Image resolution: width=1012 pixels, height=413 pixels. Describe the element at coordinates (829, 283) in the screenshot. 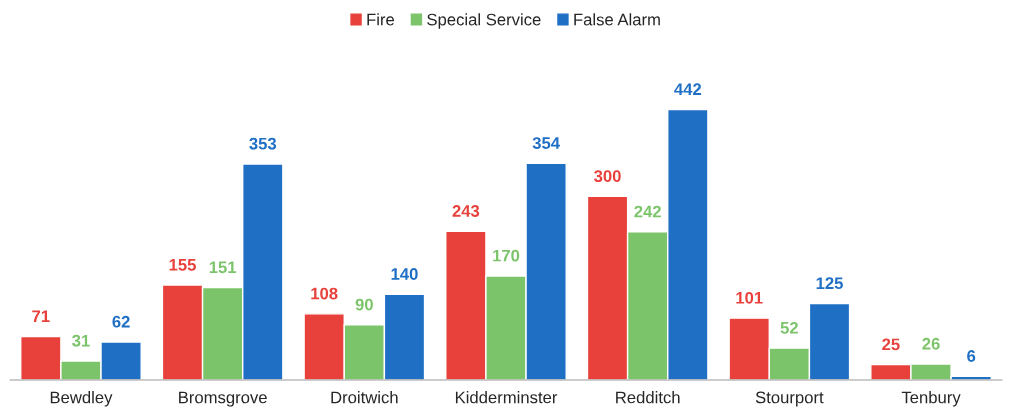

I see `data-label: 125` at that location.